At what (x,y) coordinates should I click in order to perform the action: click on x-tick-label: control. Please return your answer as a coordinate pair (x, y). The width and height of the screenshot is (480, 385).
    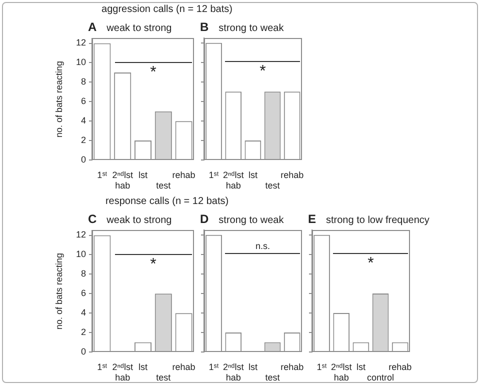
    Looking at the image, I should click on (380, 377).